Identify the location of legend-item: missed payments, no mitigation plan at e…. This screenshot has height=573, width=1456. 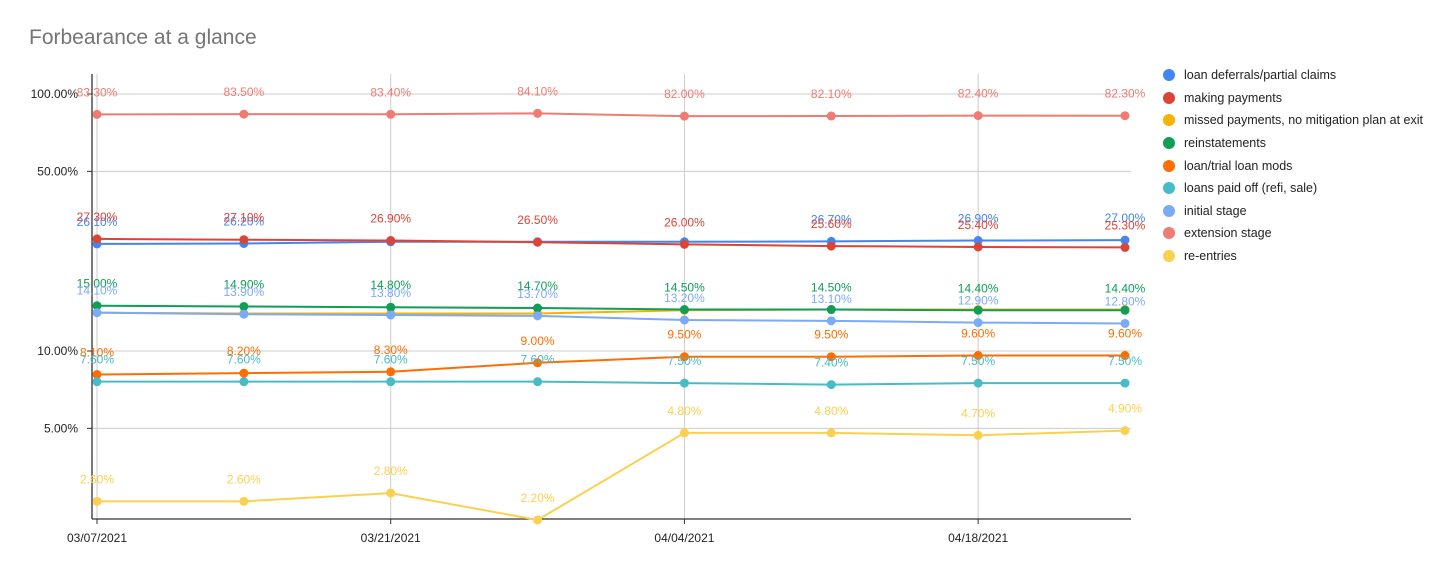
(1293, 120).